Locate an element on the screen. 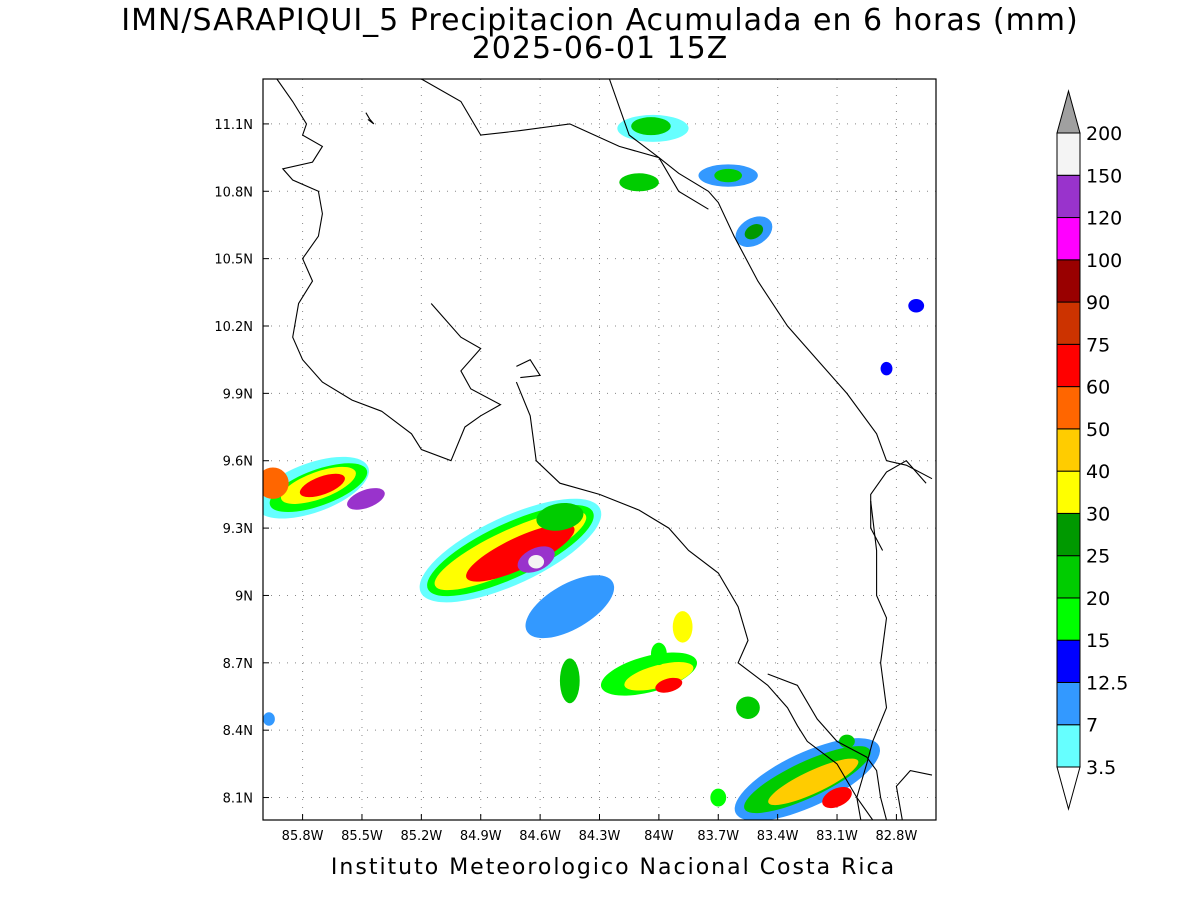 The image size is (1200, 900). colorbar-extend-low is located at coordinates (1068, 788).